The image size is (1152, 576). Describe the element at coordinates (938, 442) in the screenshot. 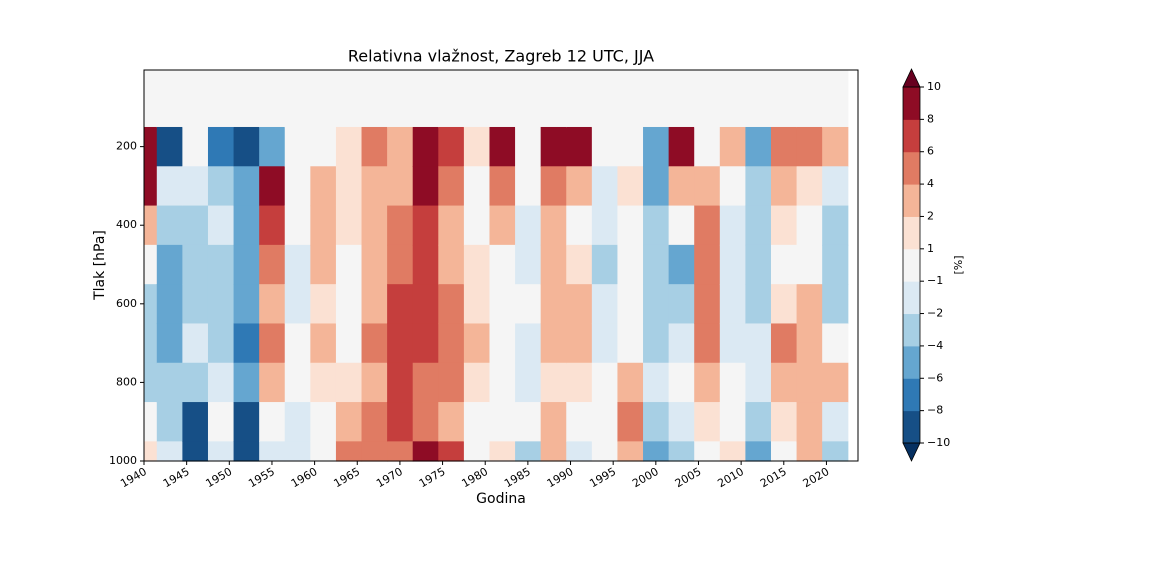

I see `colorbar-tick-label: −10` at that location.